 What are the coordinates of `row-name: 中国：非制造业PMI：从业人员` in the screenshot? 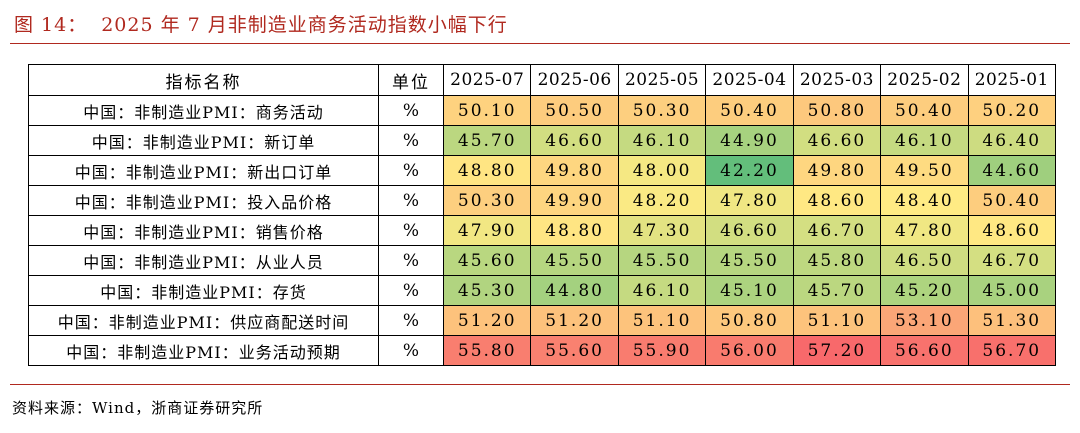 It's located at (203, 260).